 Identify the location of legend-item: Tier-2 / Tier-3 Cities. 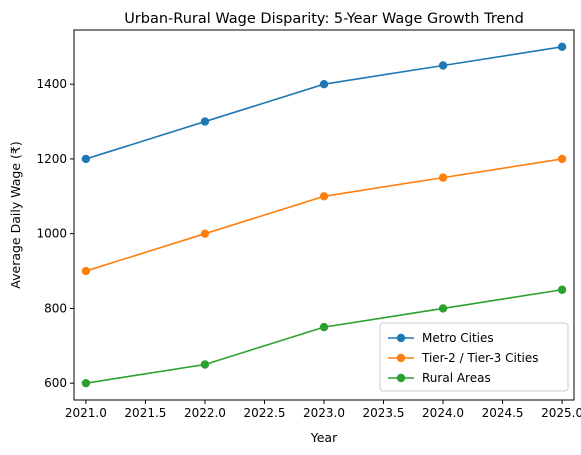
(463, 358).